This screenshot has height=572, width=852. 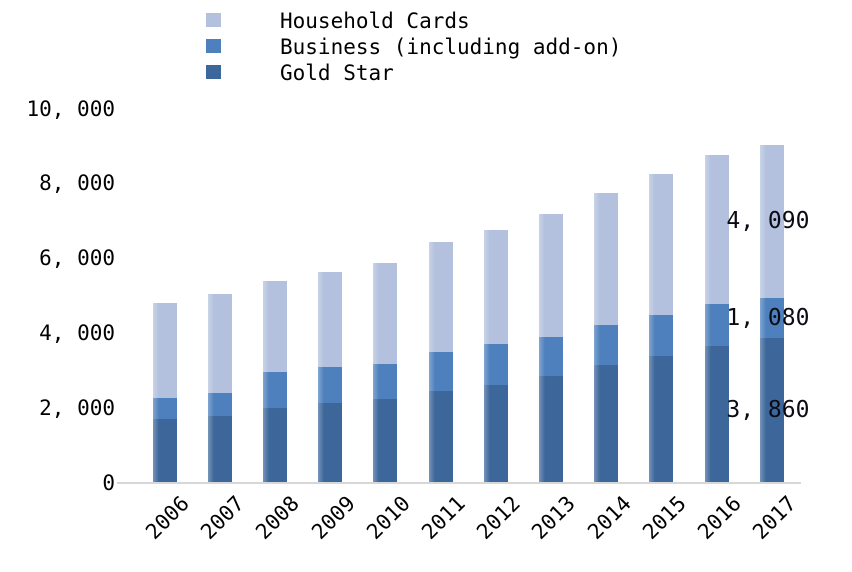 I want to click on bar-segment-gold-star-2014, so click(x=606, y=424).